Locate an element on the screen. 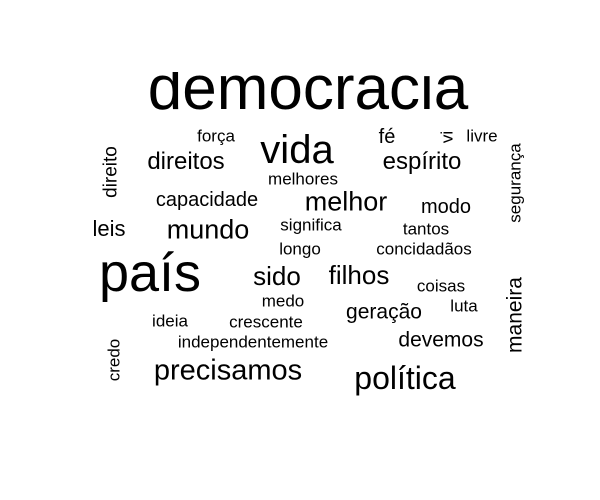  word-direitos: direitos is located at coordinates (186, 161).